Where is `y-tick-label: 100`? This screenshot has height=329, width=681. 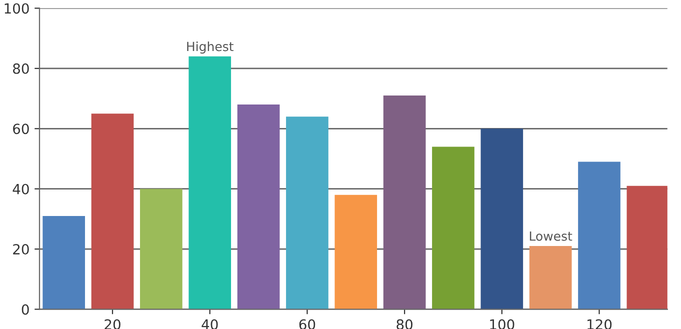 y-tick-label: 100 is located at coordinates (16, 8).